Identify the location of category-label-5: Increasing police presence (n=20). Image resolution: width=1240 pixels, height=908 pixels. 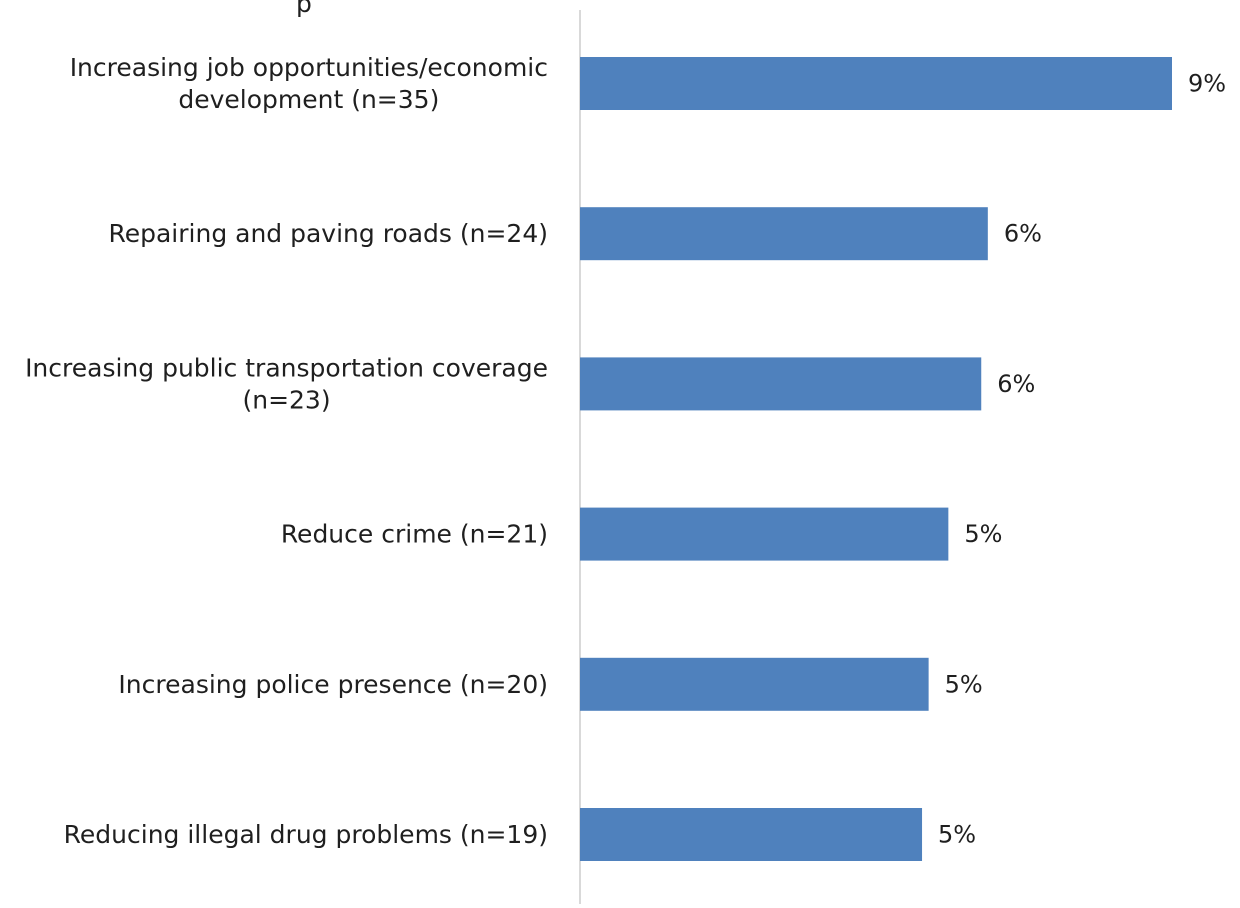
(333, 684).